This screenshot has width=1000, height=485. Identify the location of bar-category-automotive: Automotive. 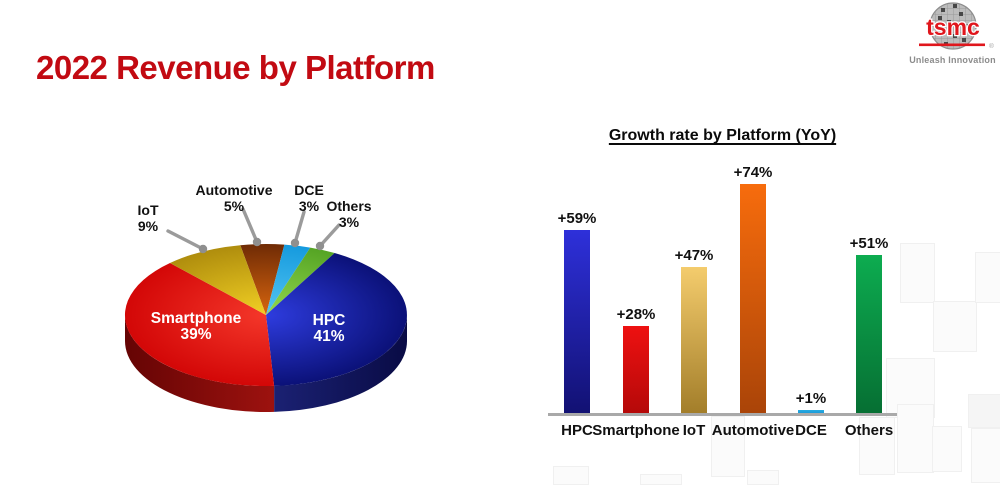
(753, 430).